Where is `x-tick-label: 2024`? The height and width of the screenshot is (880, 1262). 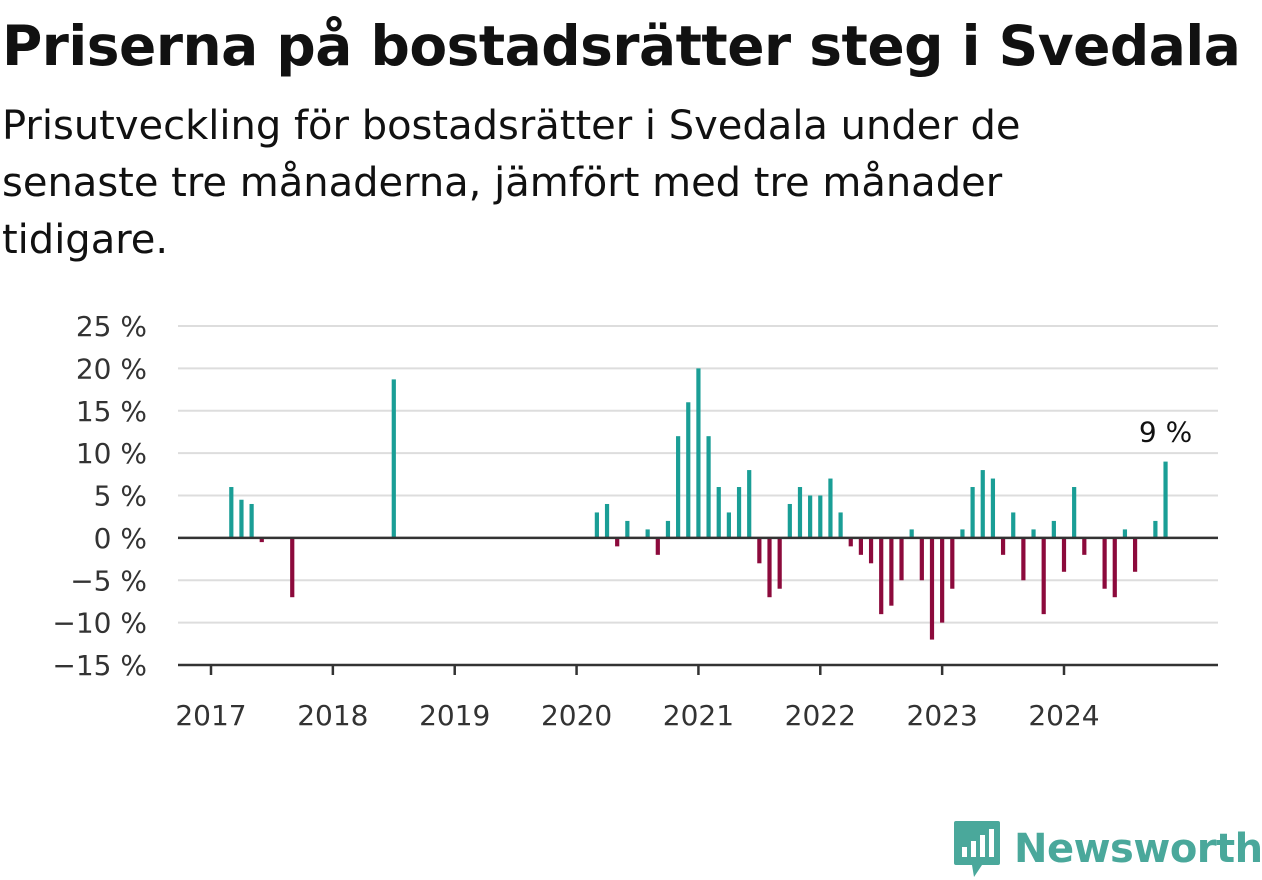
x-tick-label: 2024 is located at coordinates (1063, 715).